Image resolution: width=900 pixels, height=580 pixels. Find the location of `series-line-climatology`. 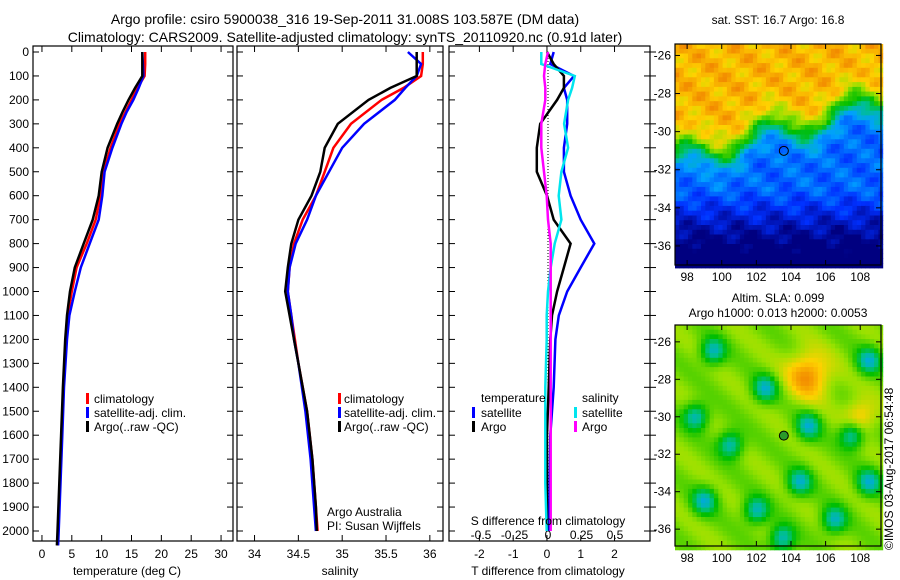

series-line-climatology is located at coordinates (355, 292).